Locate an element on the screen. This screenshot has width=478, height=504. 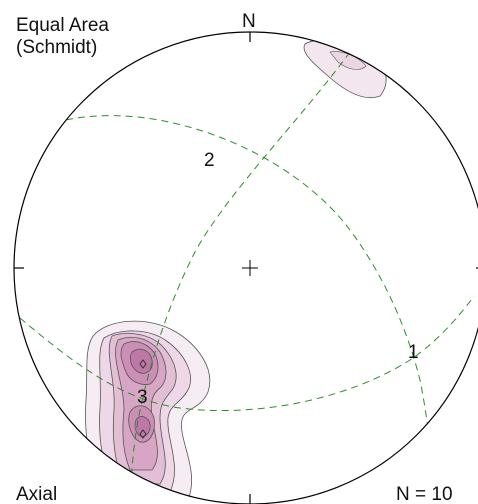
plane-label-3: 3 is located at coordinates (142, 397).